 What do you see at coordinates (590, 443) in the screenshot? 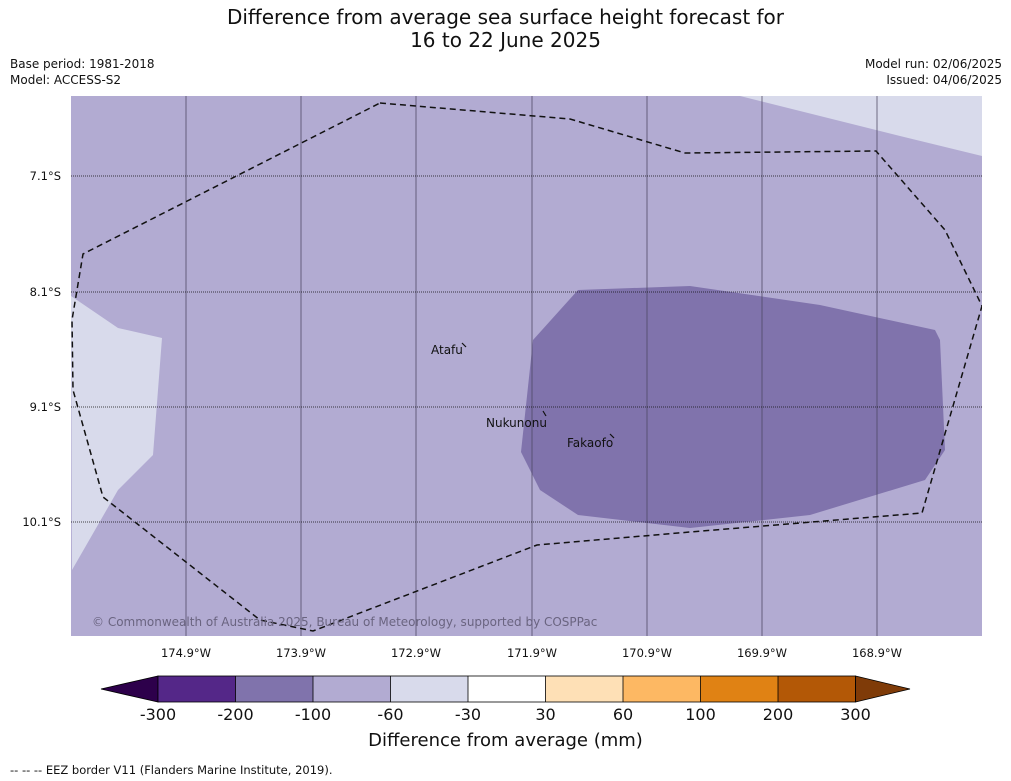
I see `place-fakaofo: Fakaofo` at bounding box center [590, 443].